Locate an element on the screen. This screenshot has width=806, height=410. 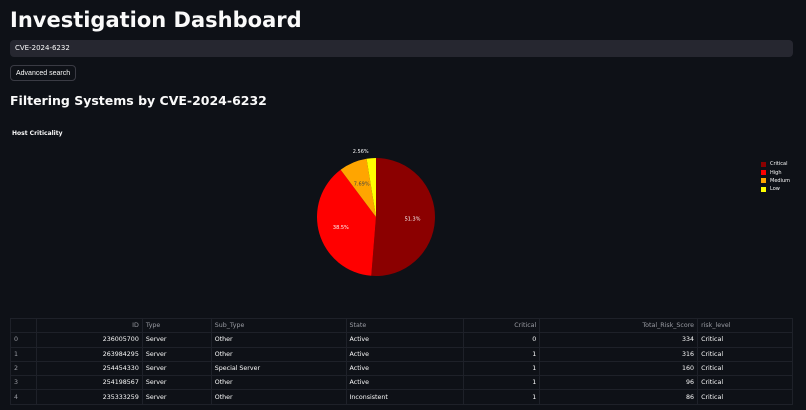
table-row: 1 263984295 Server Other Active 1 316 Critical is located at coordinates (401, 354).